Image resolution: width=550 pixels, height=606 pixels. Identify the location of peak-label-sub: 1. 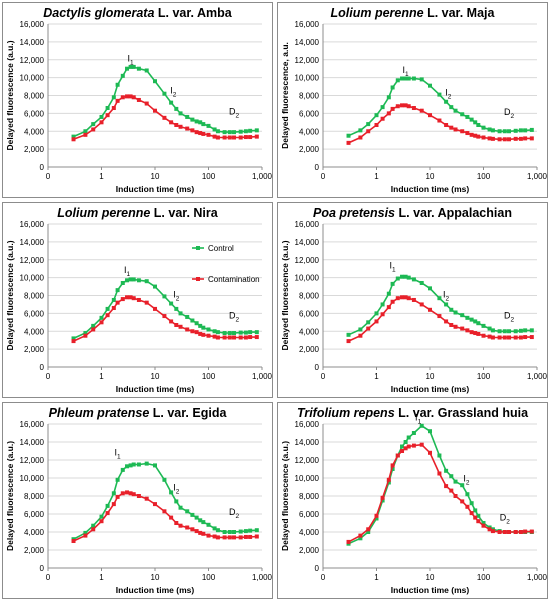
(128, 274).